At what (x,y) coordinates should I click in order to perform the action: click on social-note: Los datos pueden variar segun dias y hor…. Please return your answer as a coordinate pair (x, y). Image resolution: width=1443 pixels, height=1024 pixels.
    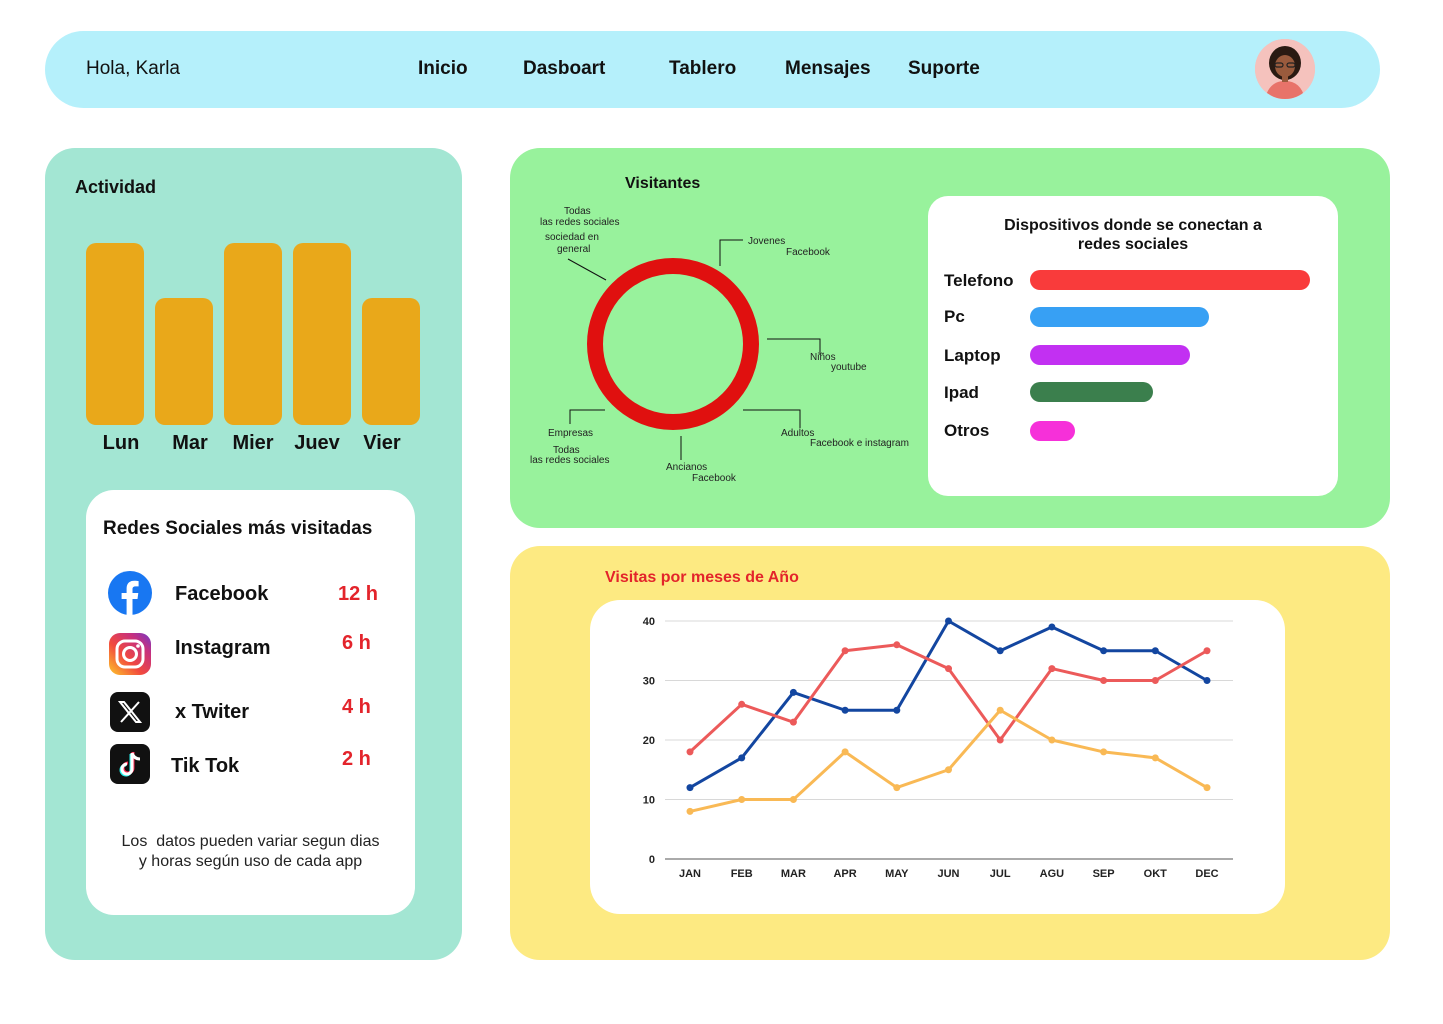
    Looking at the image, I should click on (250, 852).